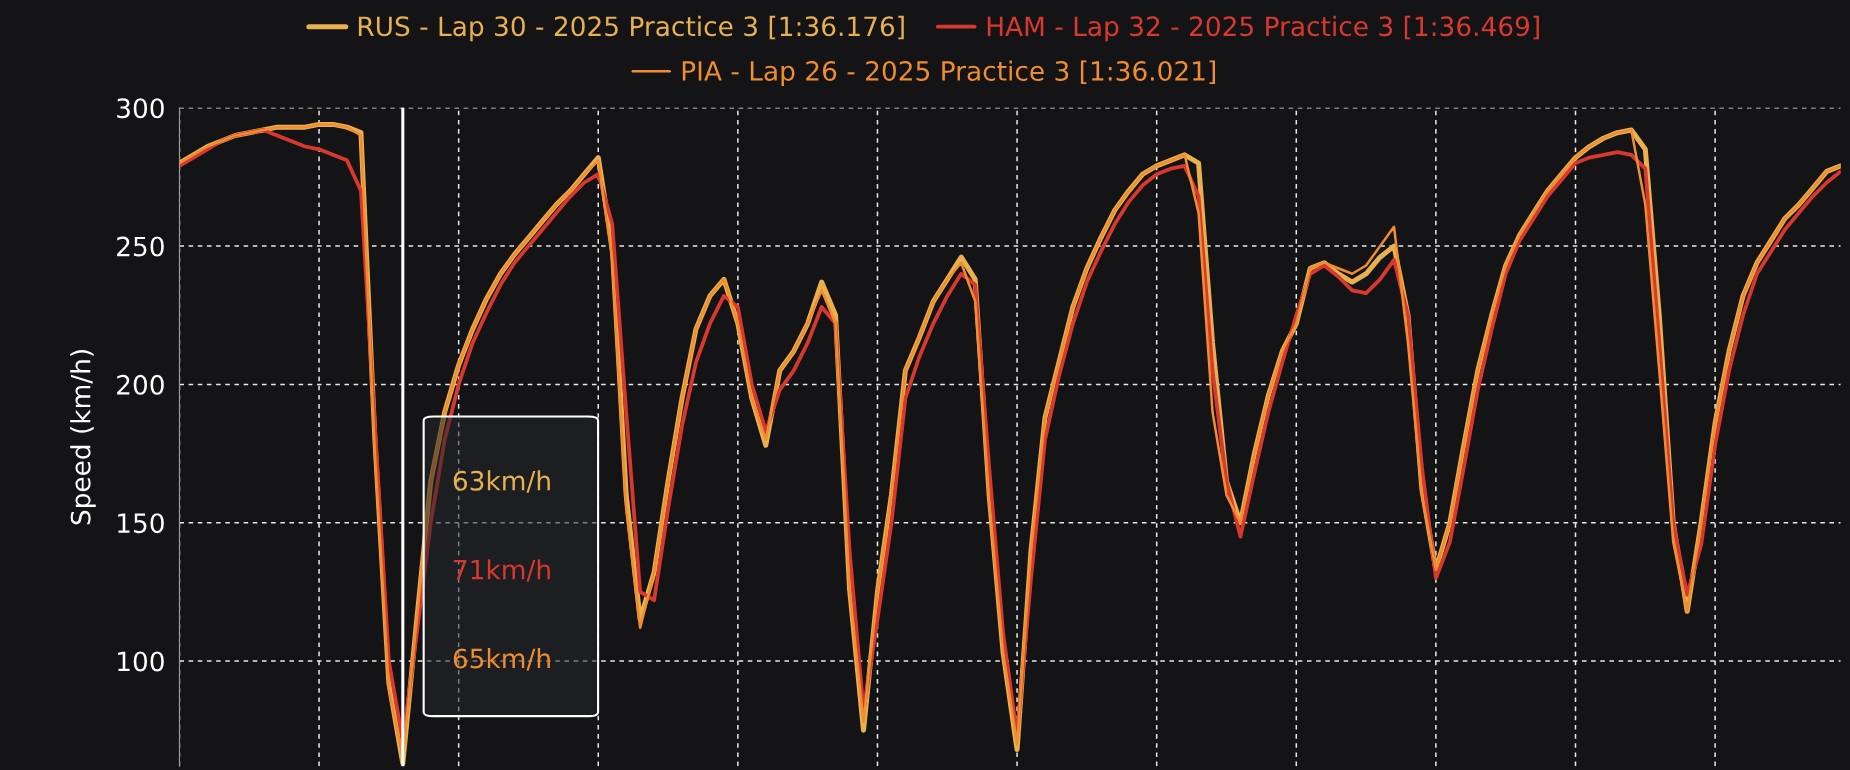 Image resolution: width=1850 pixels, height=770 pixels. Describe the element at coordinates (140, 384) in the screenshot. I see `y-tick-label: 200` at that location.